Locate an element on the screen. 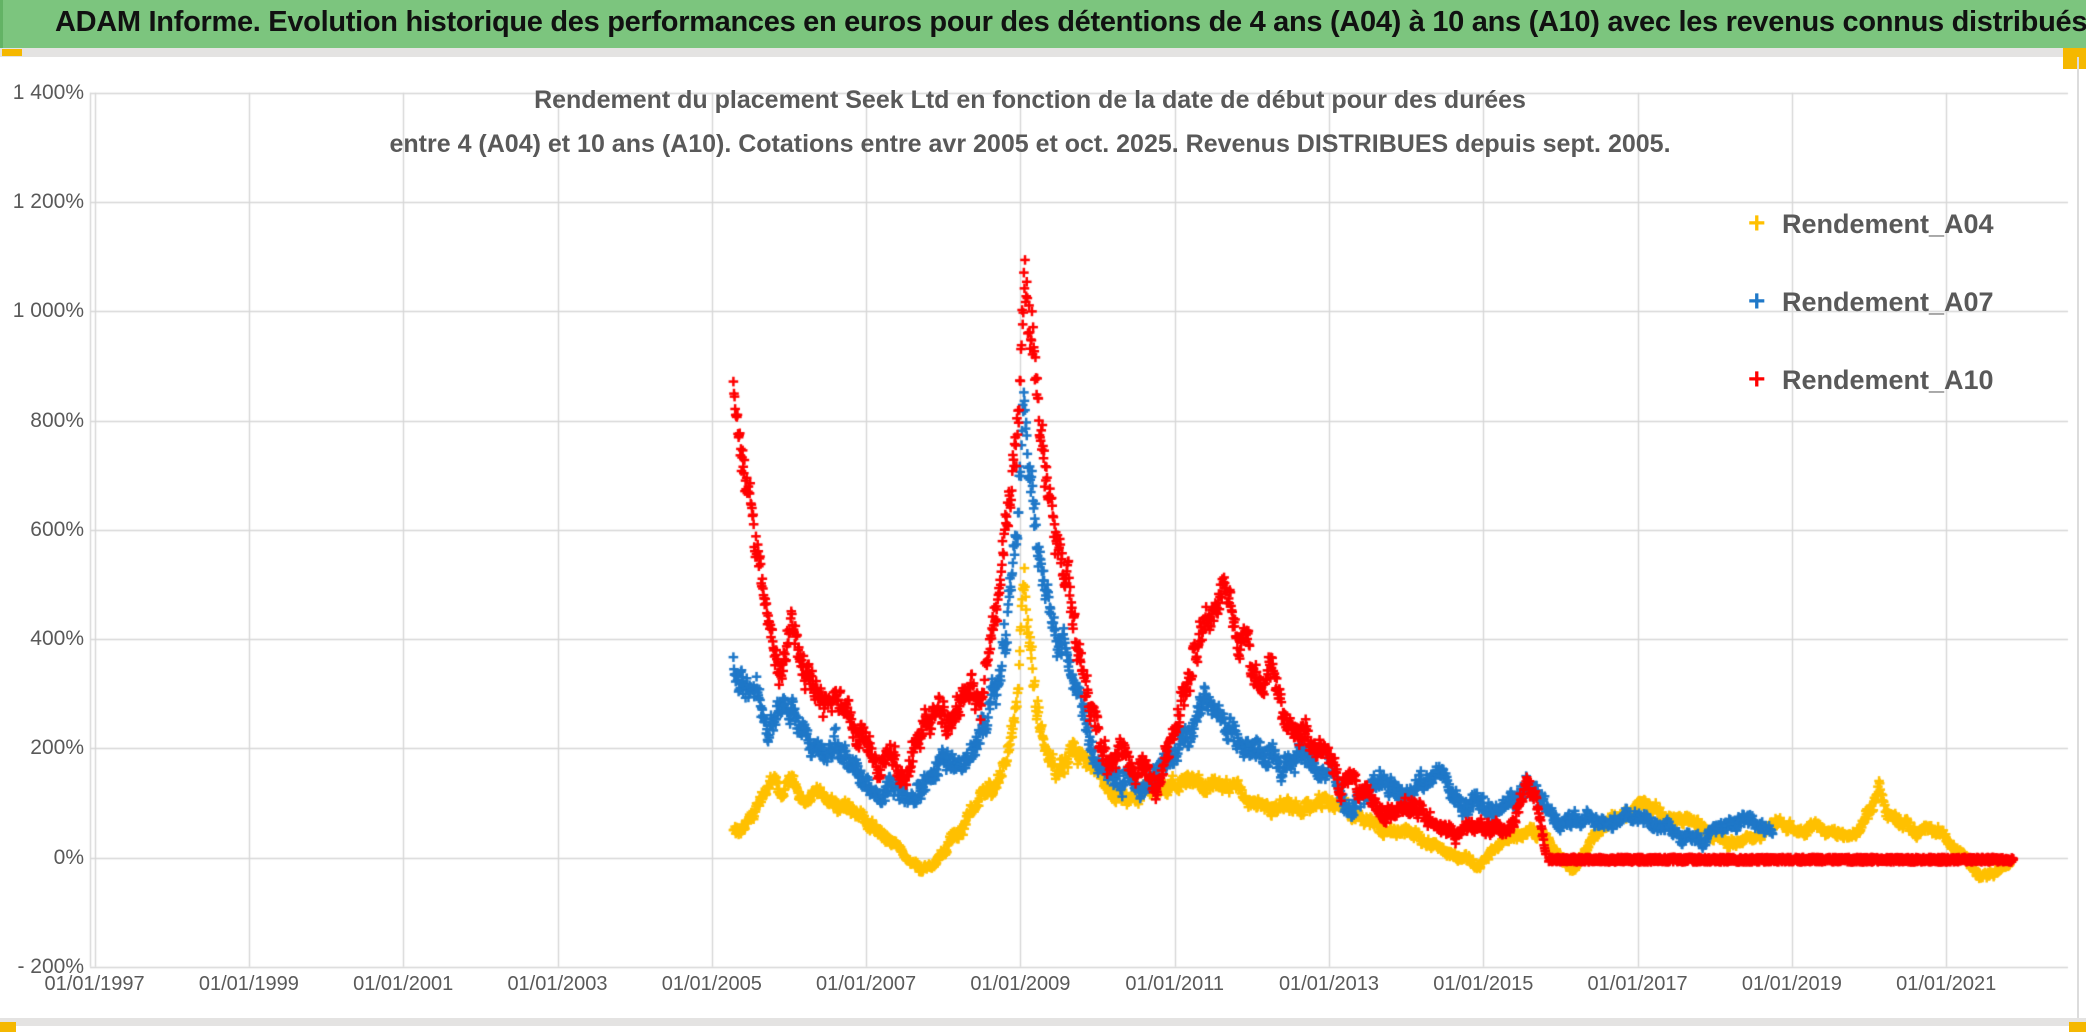 The height and width of the screenshot is (1032, 2086). x-tick-label: 01/01/2015 is located at coordinates (1483, 984).